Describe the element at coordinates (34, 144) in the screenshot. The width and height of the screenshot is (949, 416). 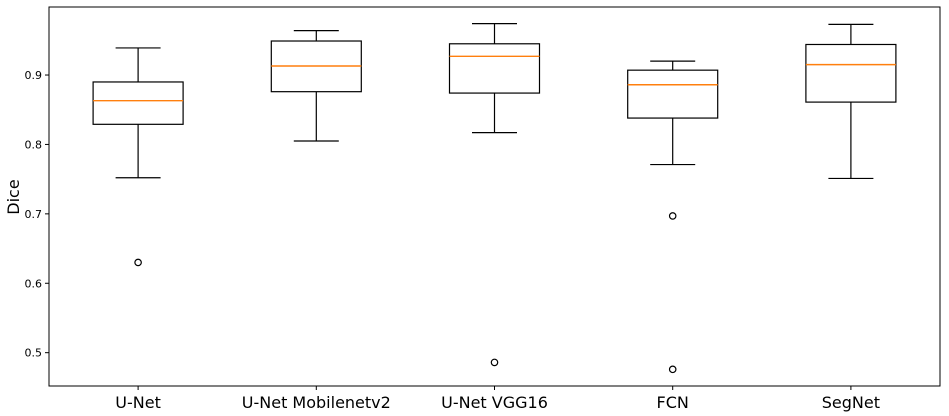
I see `y-tick-label: 0.8` at that location.